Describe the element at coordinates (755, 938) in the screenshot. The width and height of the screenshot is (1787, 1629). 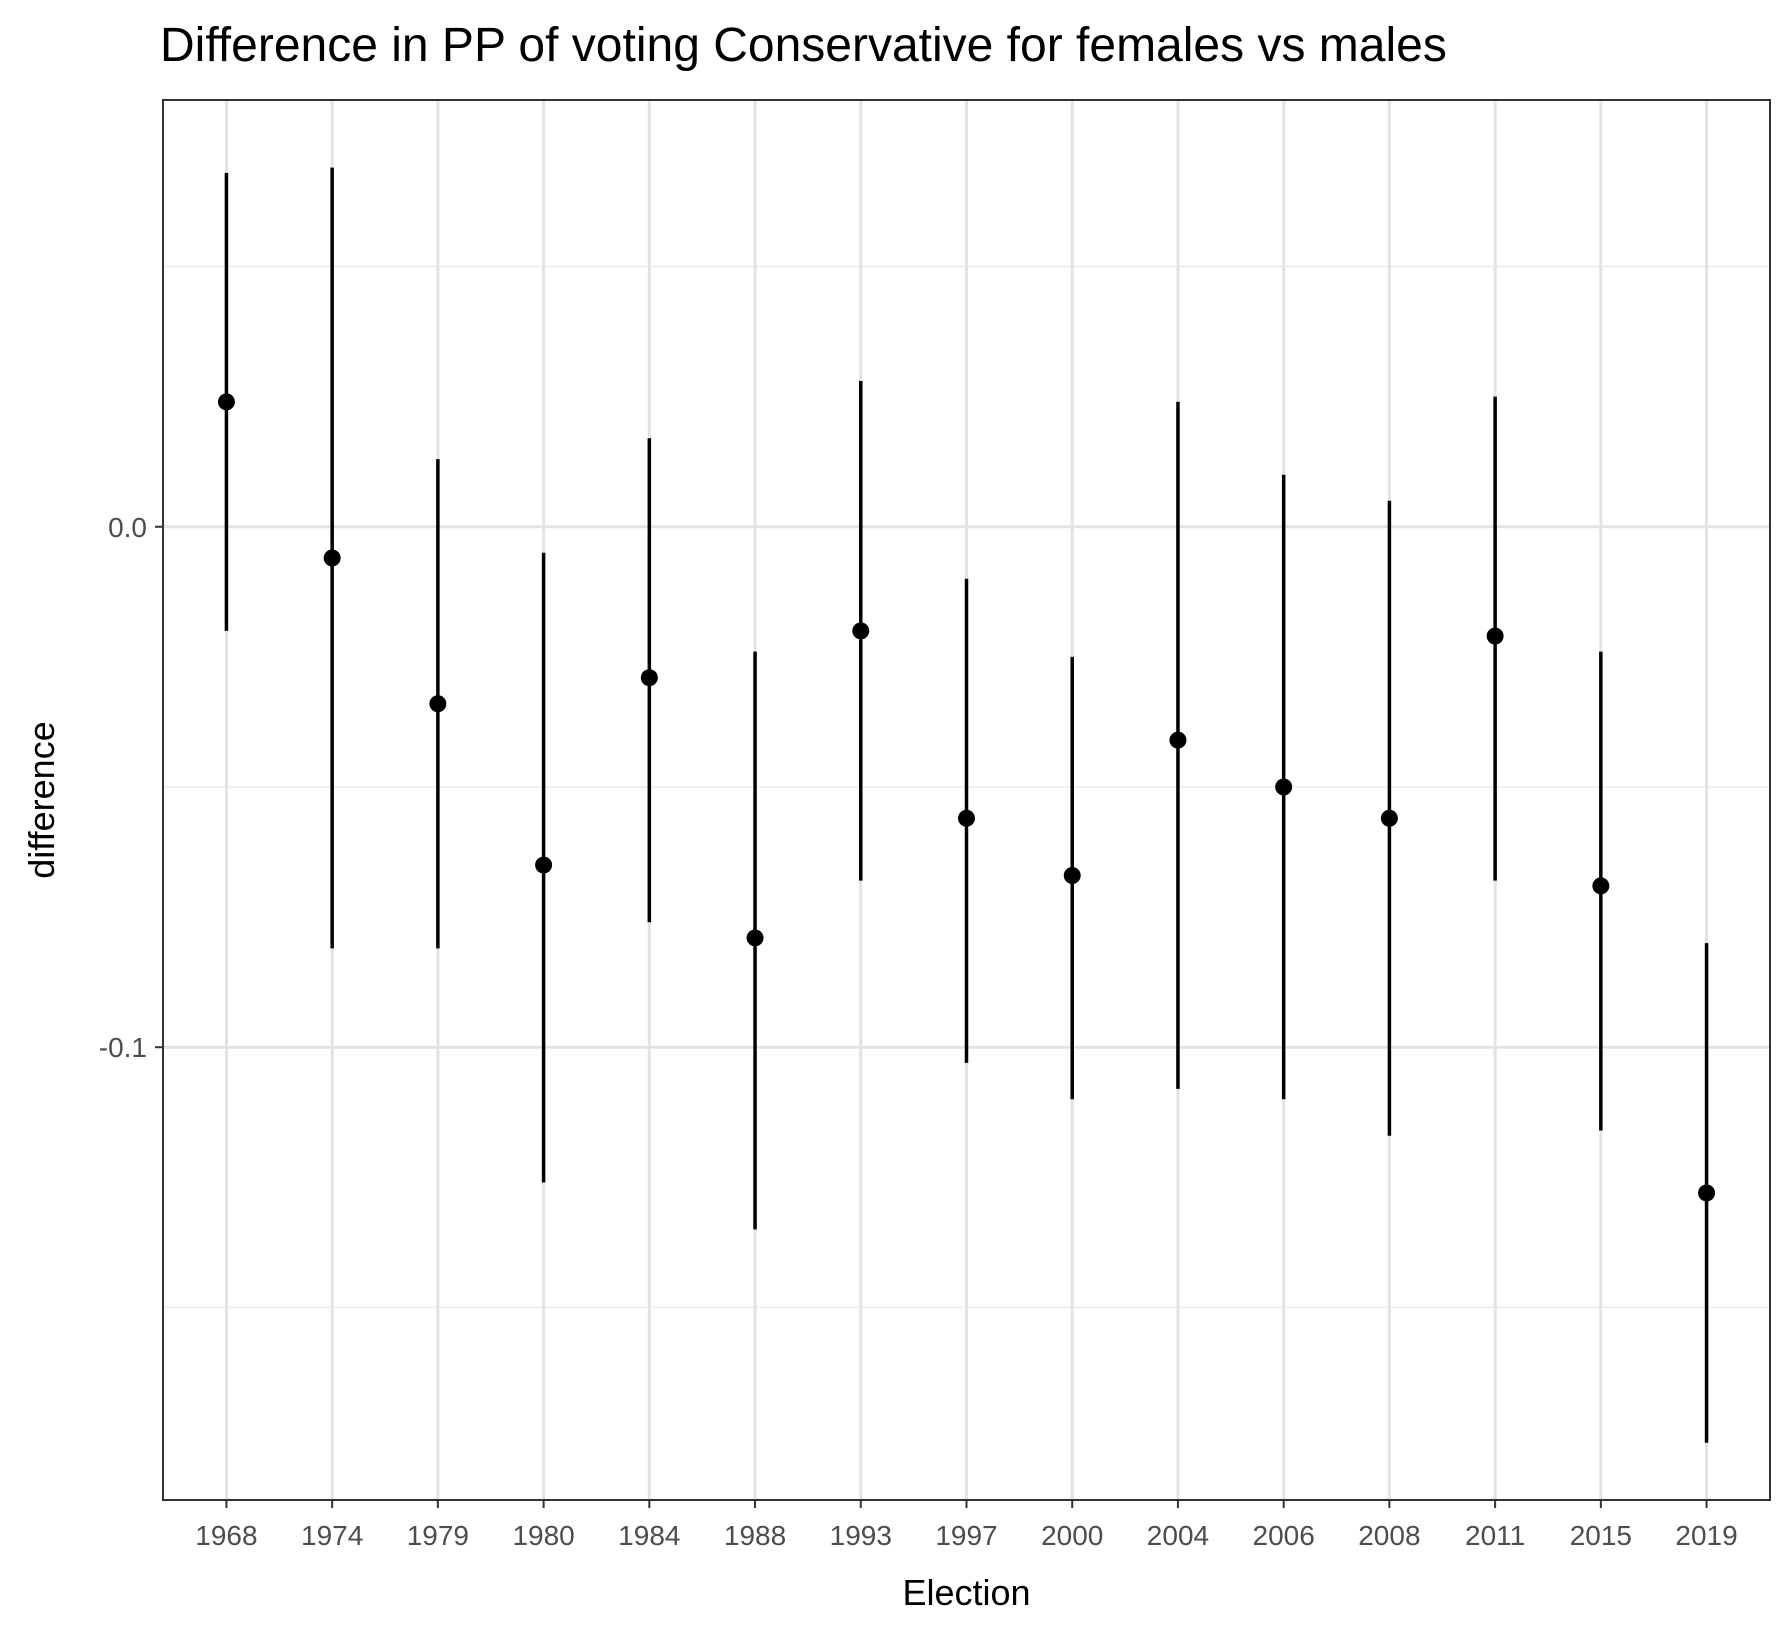
I see `point-1988` at that location.